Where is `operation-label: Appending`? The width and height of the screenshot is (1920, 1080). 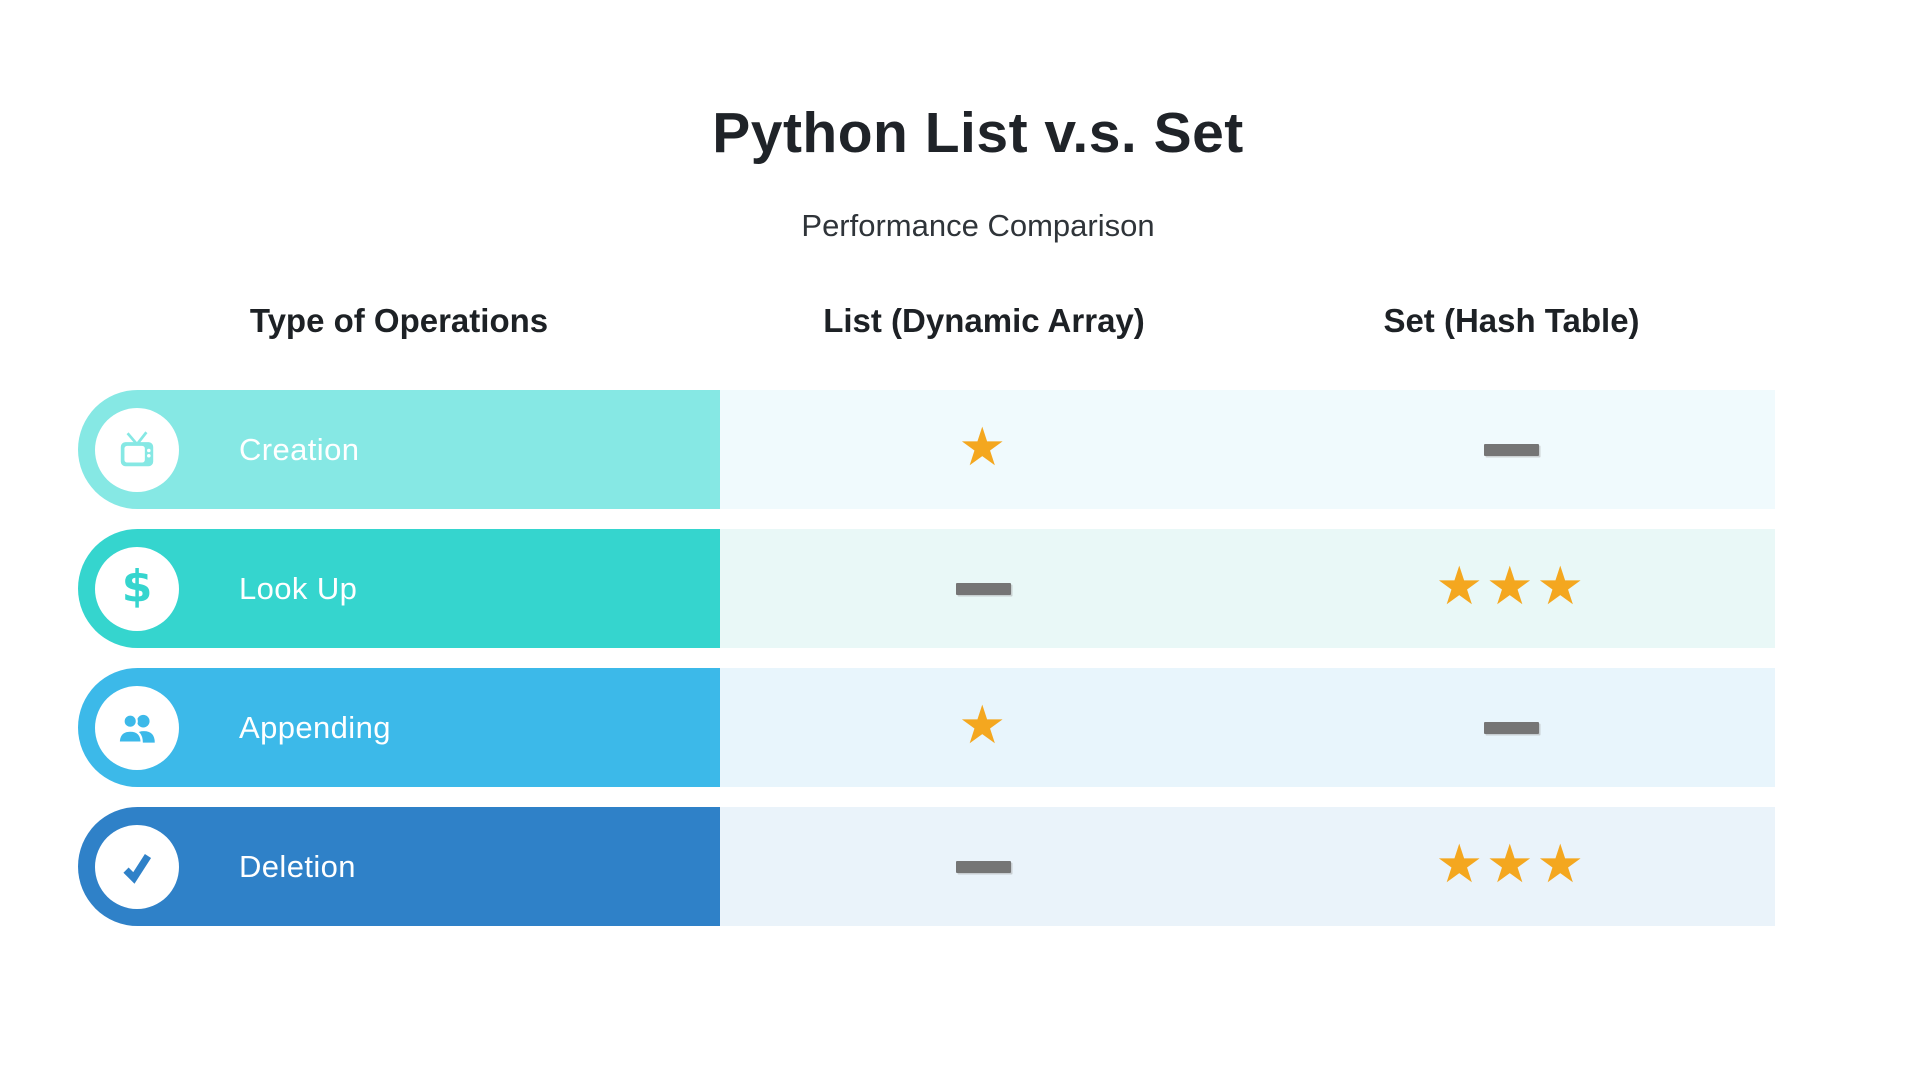 operation-label: Appending is located at coordinates (315, 727).